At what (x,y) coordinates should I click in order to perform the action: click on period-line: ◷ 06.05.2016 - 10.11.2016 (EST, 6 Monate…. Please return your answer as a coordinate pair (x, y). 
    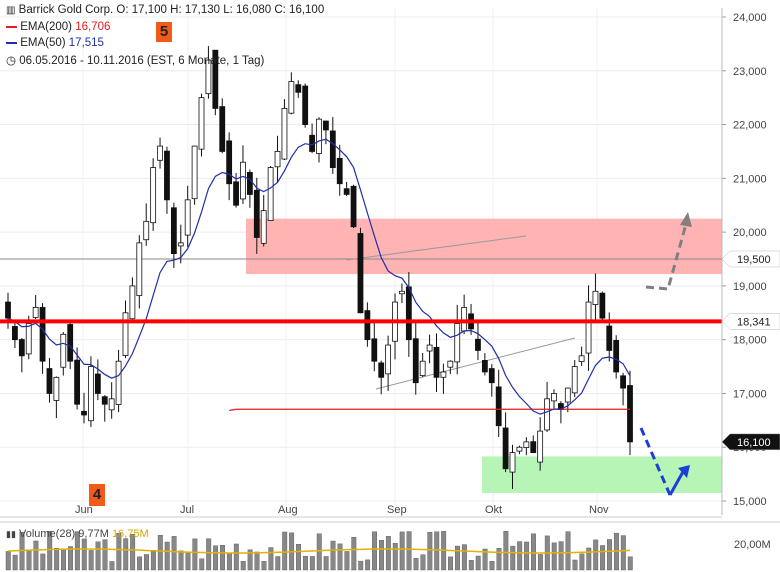
    Looking at the image, I should click on (135, 60).